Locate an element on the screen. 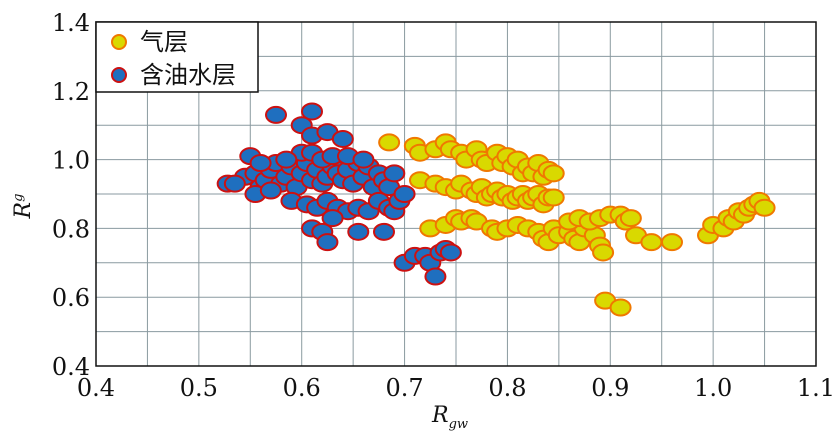 Image resolution: width=833 pixels, height=443 pixels. legend-item-gas: 气层 is located at coordinates (149, 42).